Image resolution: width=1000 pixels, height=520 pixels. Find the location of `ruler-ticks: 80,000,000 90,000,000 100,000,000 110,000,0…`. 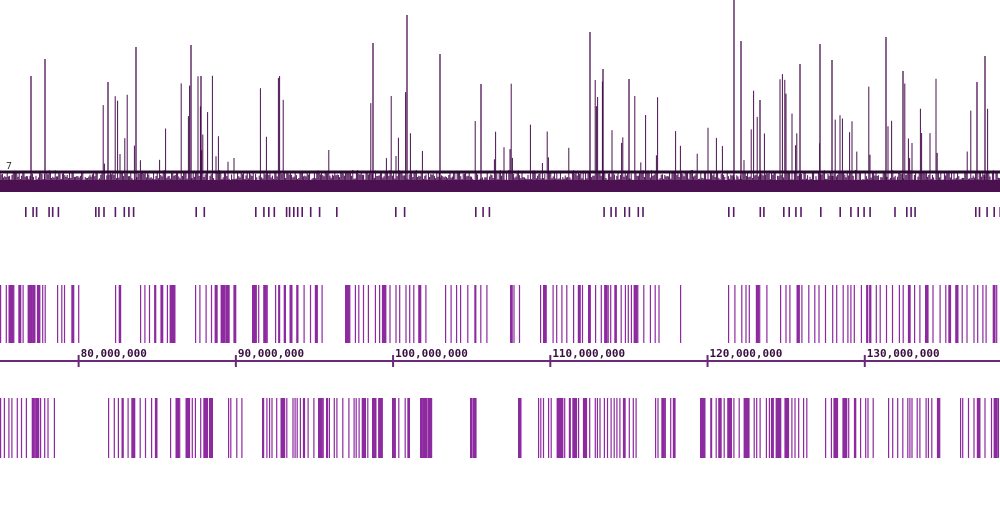

ruler-ticks: 80,000,000 90,000,000 100,000,000 110,000,0… is located at coordinates (508, 357).